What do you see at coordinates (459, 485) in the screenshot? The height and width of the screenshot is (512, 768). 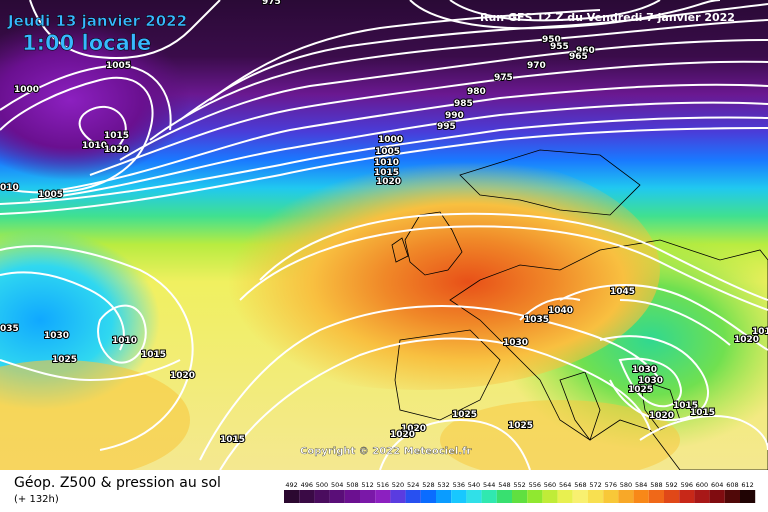 I see `scale-label: 536` at bounding box center [459, 485].